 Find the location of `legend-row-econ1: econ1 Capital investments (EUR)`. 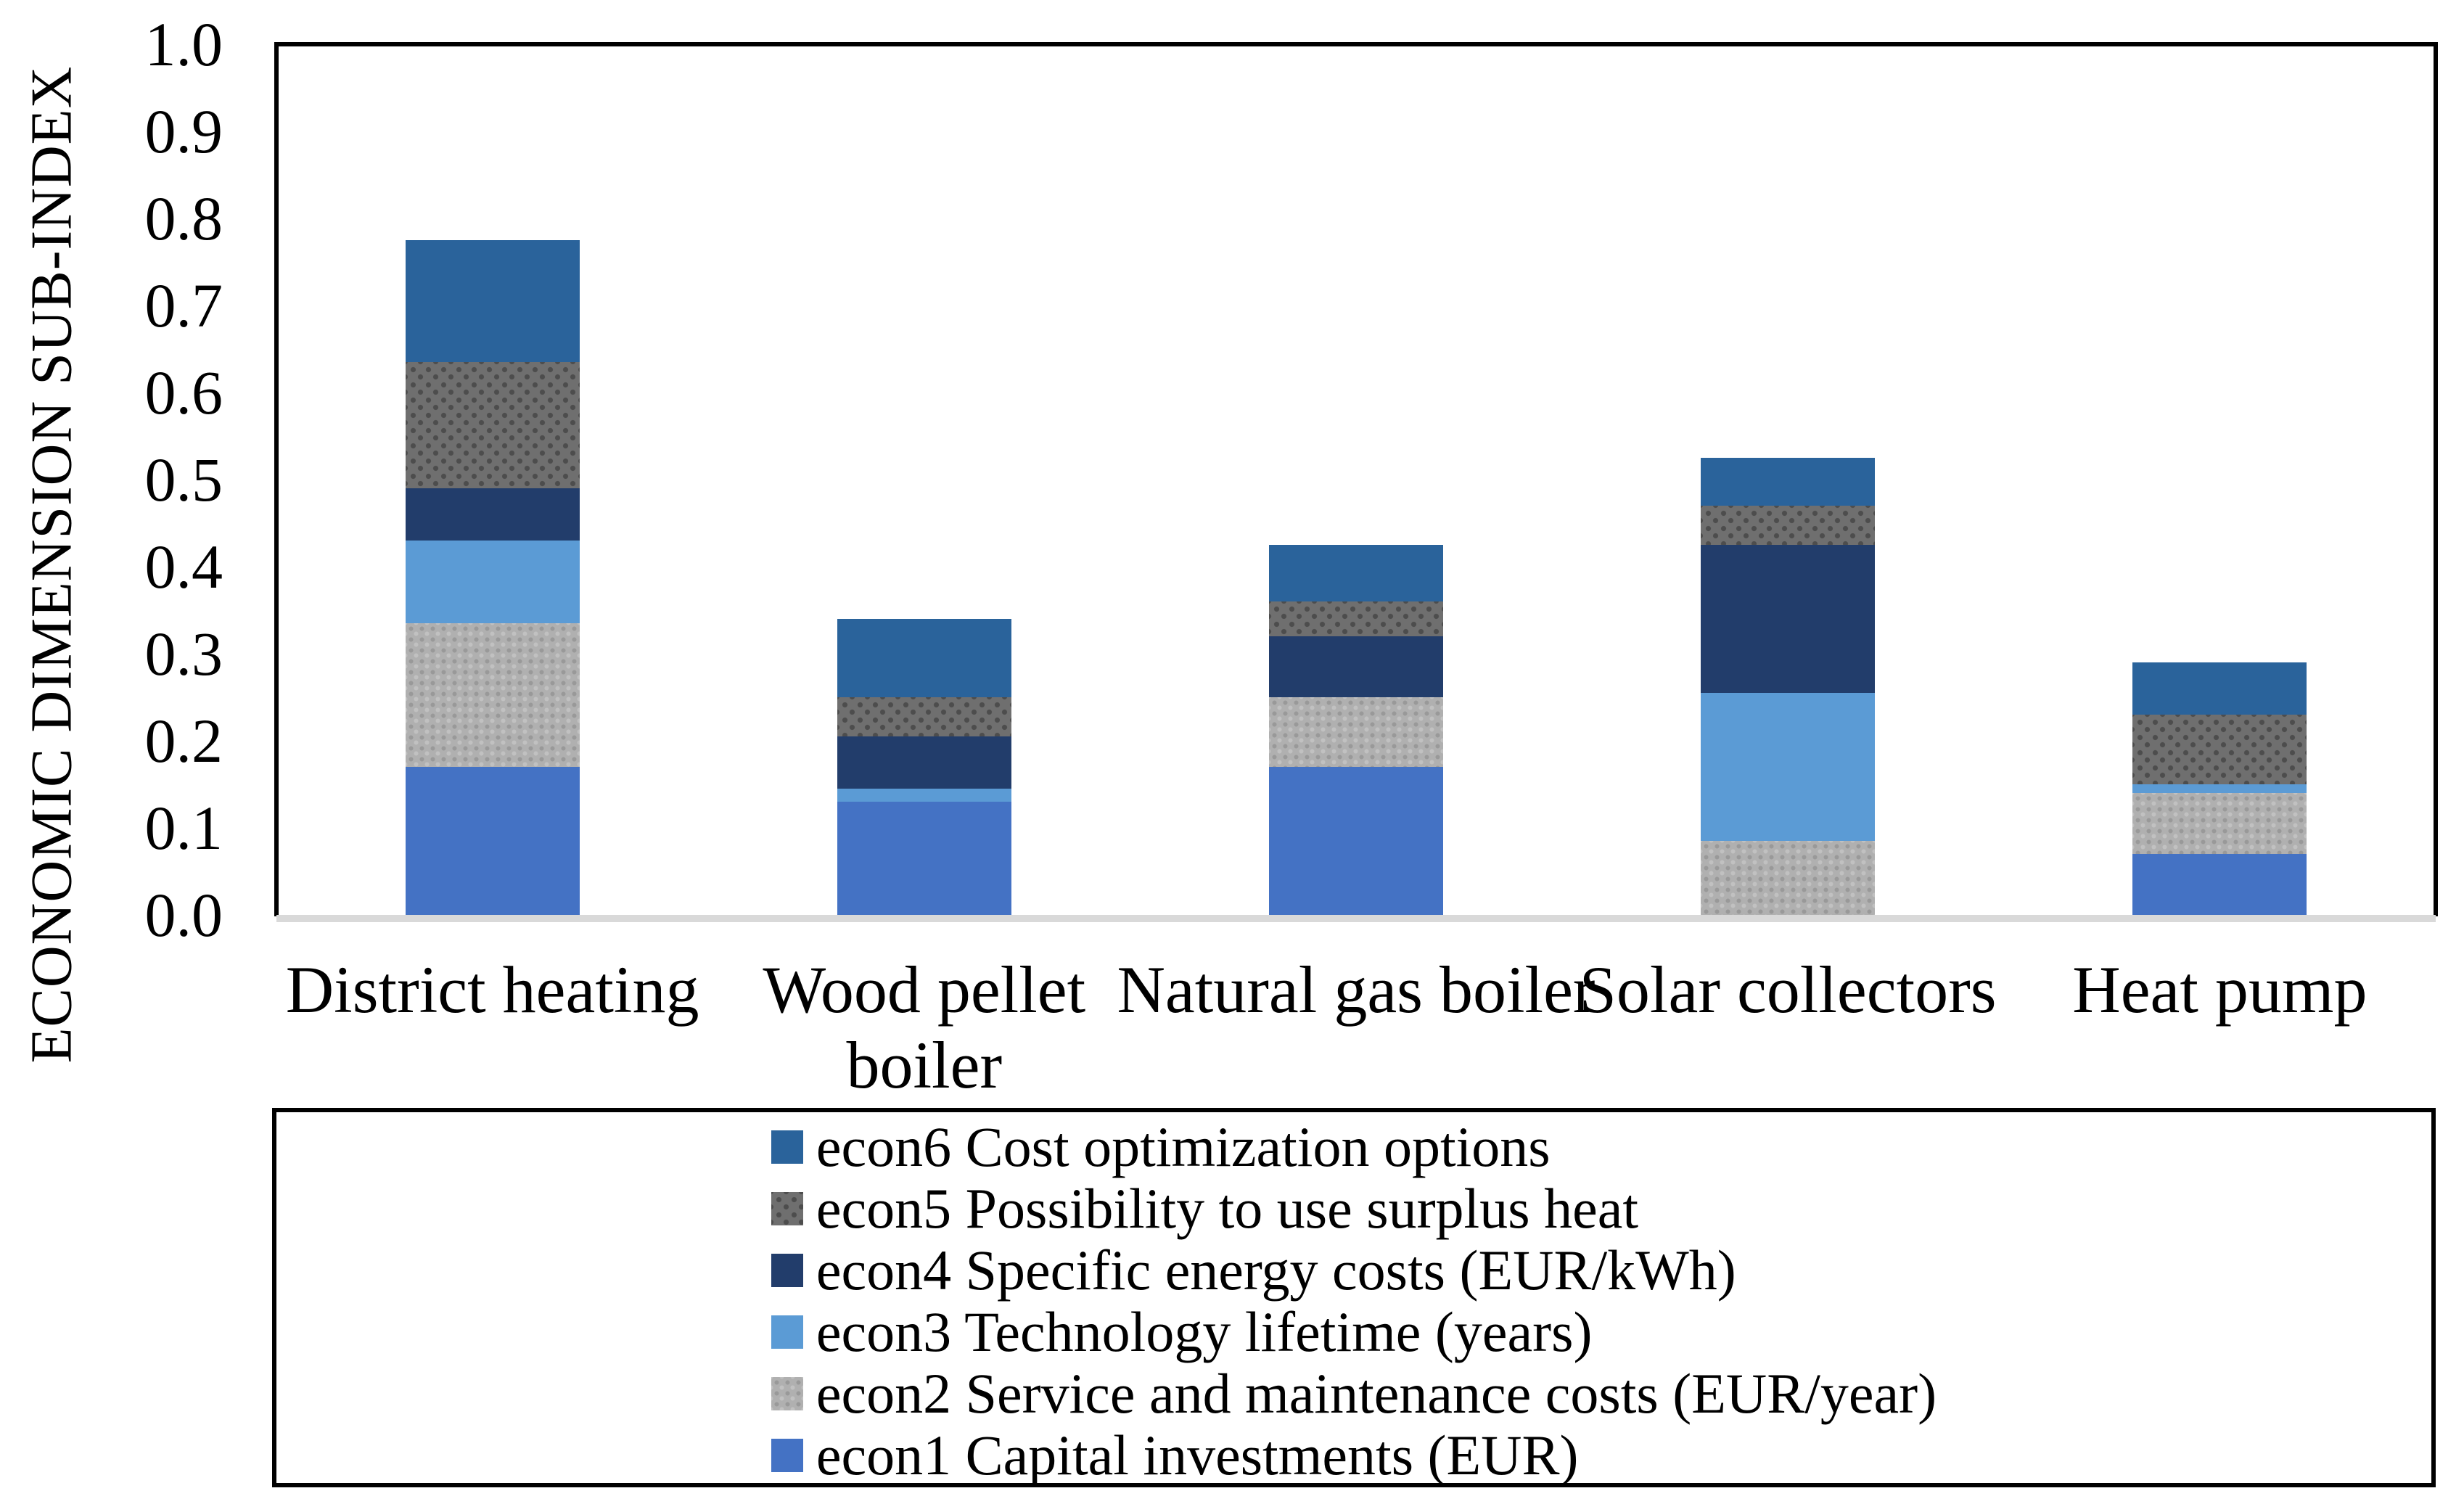

legend-row-econ1: econ1 Capital investments (EUR) is located at coordinates (1175, 1455).